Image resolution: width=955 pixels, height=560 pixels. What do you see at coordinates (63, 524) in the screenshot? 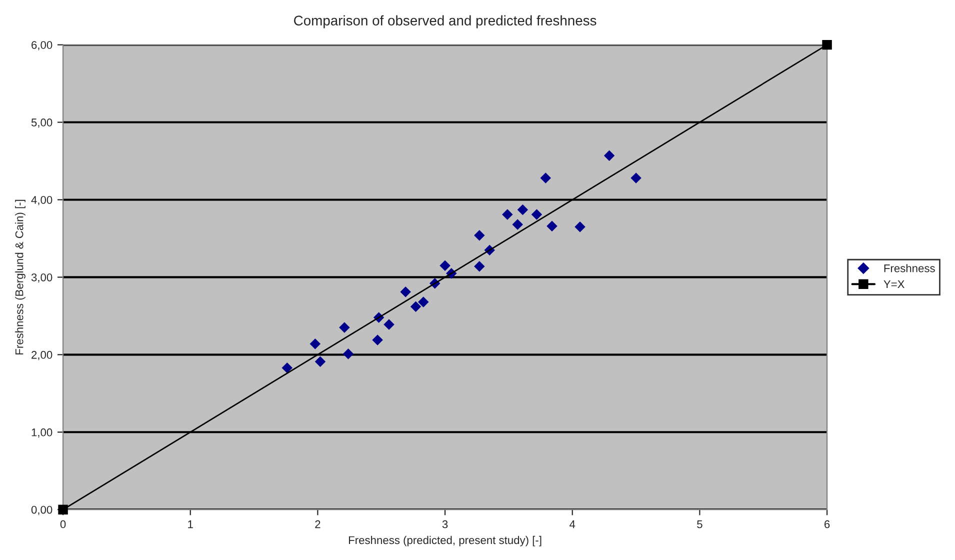
I see `x-tick-label: 0` at bounding box center [63, 524].